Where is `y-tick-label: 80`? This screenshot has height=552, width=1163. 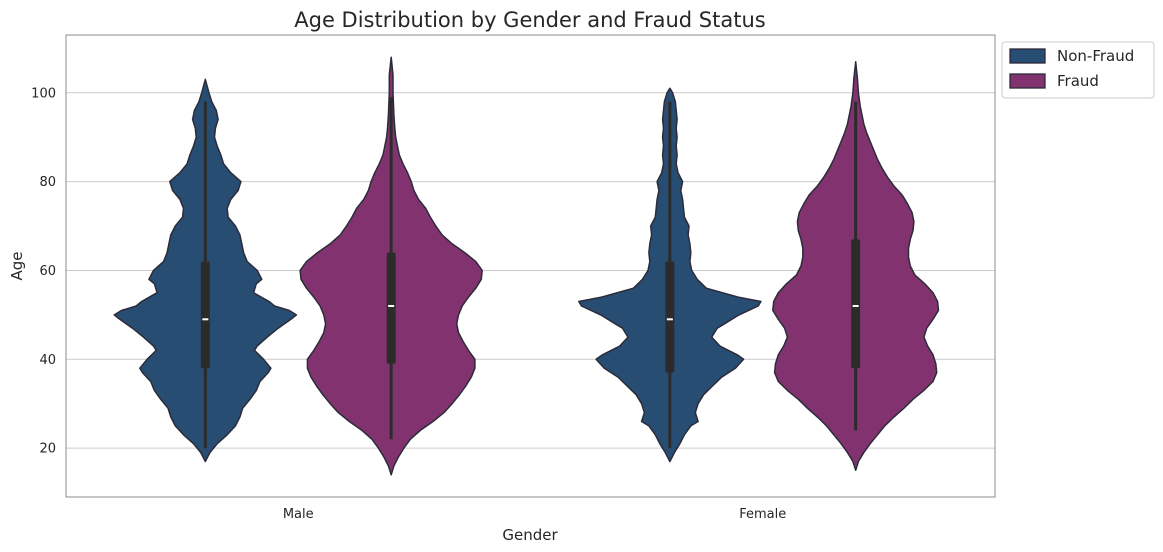 y-tick-label: 80 is located at coordinates (47, 182).